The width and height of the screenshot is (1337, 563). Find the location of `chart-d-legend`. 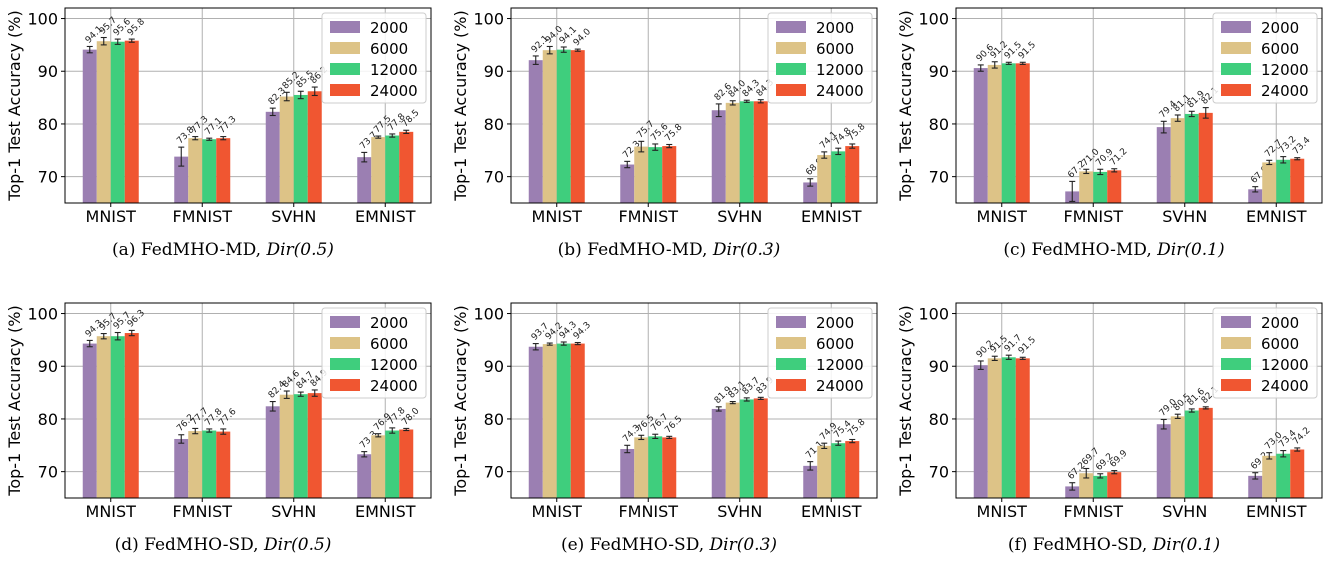

chart-d-legend is located at coordinates (374, 353).